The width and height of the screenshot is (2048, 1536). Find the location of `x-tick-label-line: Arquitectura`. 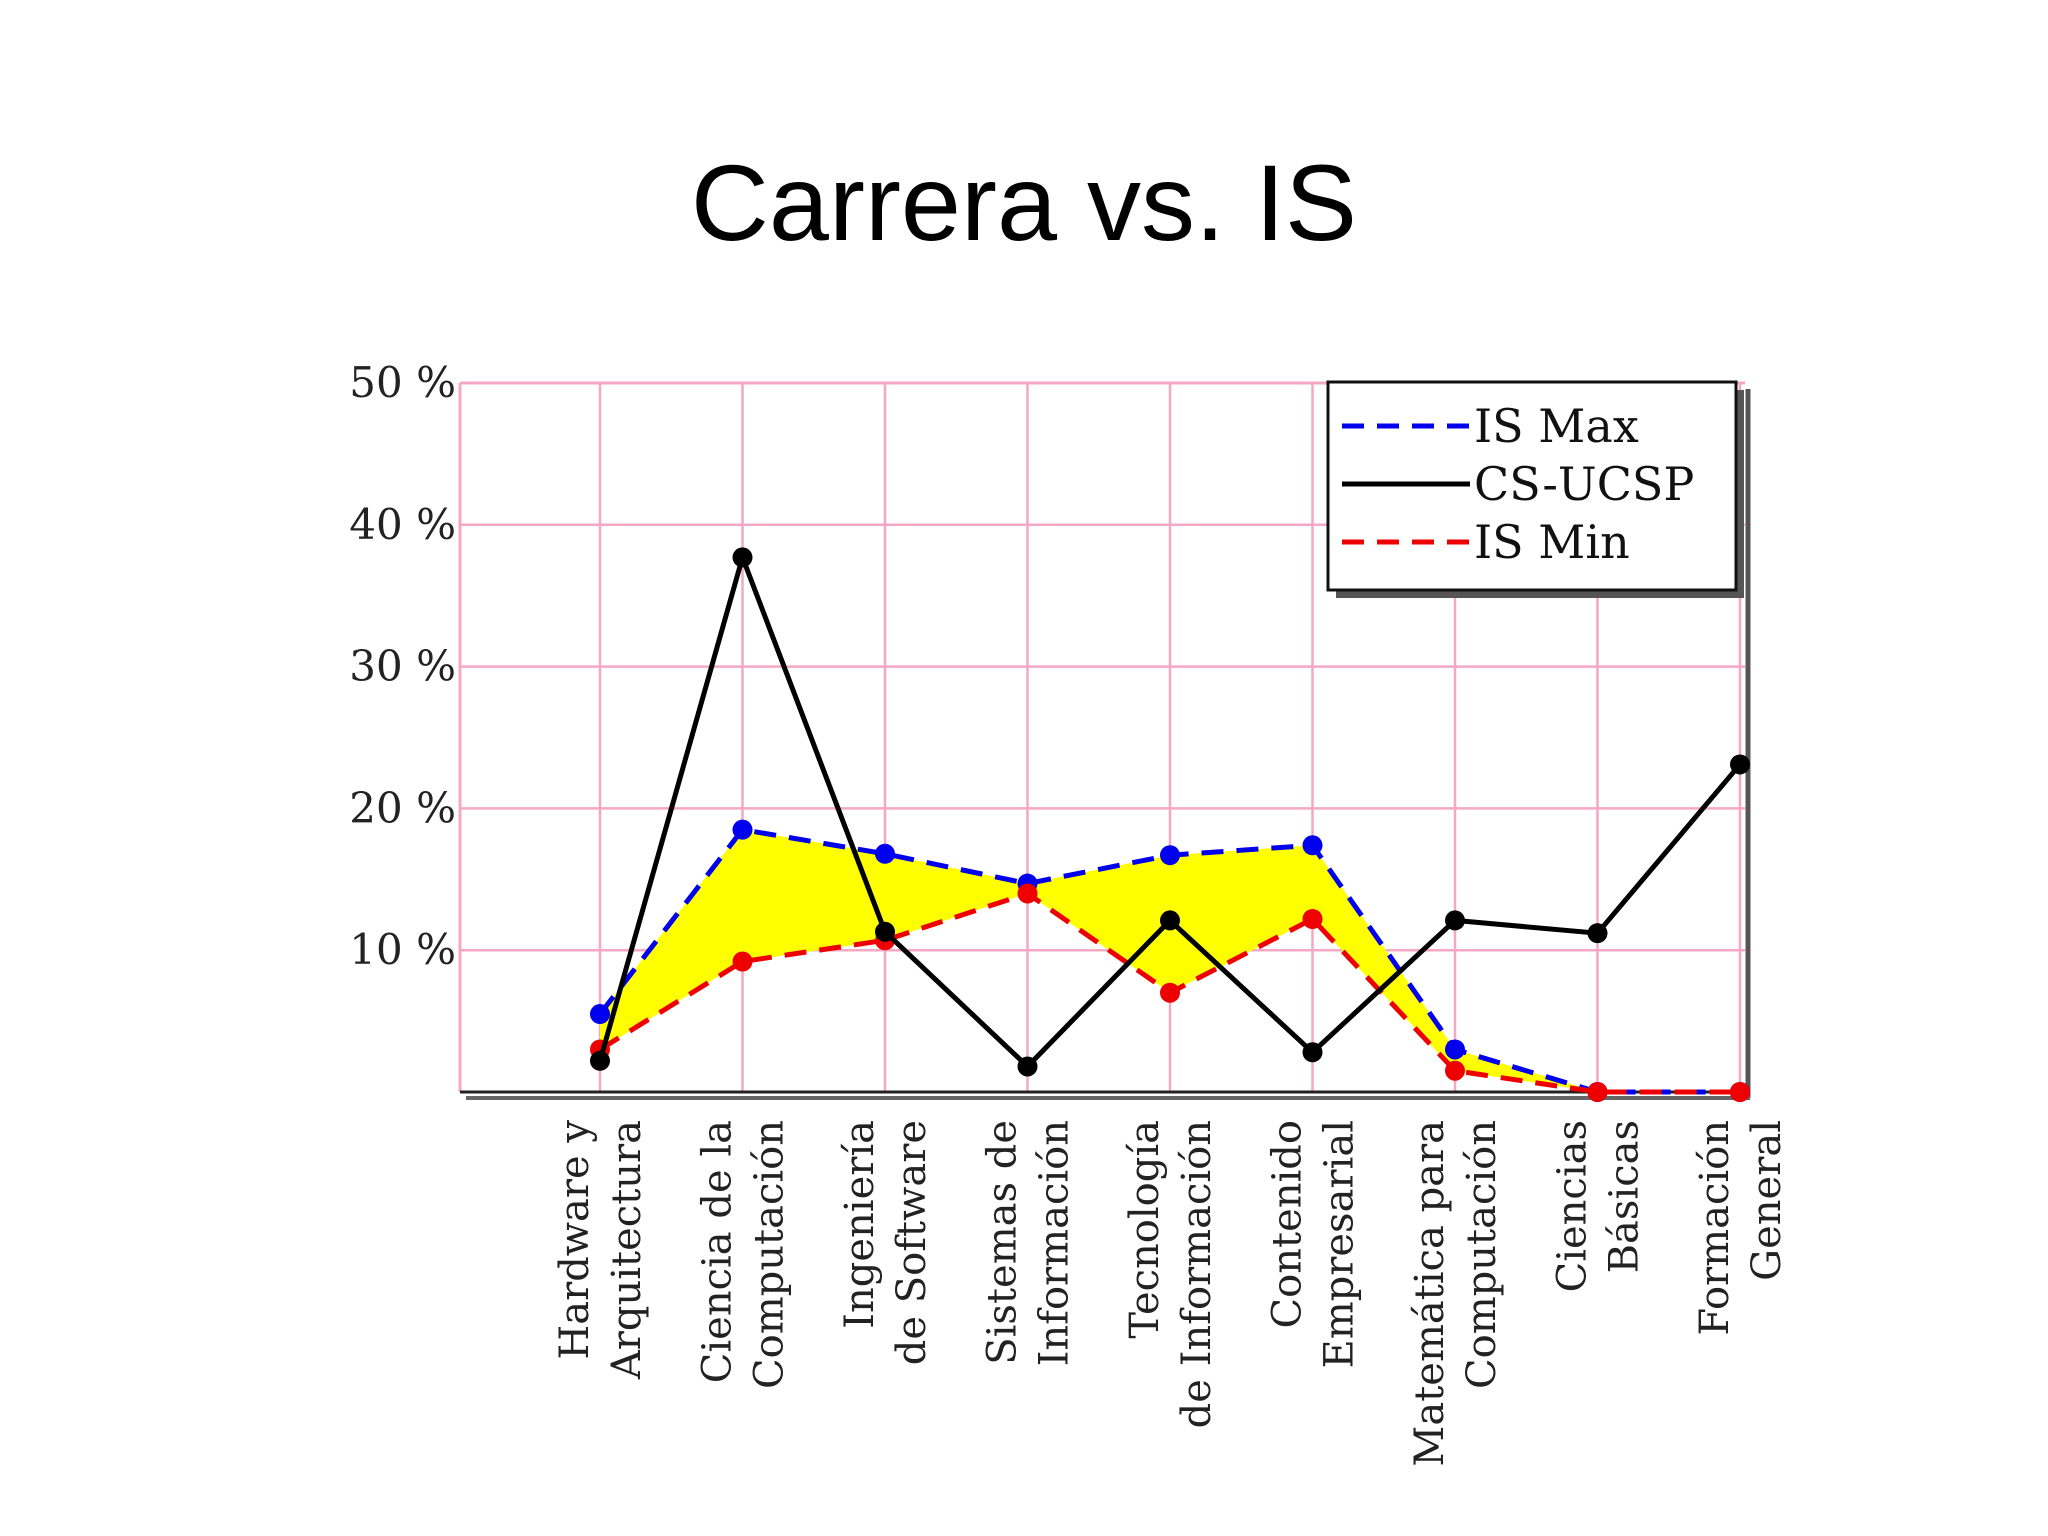

x-tick-label-line: Arquitectura is located at coordinates (627, 1250).